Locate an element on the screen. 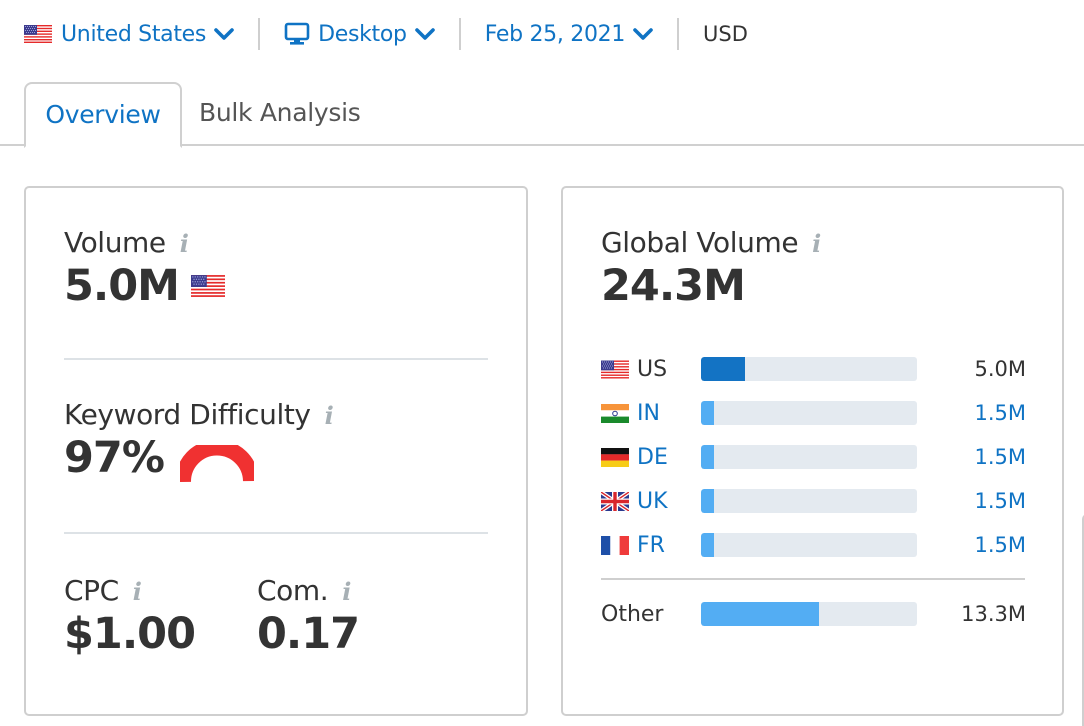 The height and width of the screenshot is (726, 1084). other-label: Other is located at coordinates (632, 614).